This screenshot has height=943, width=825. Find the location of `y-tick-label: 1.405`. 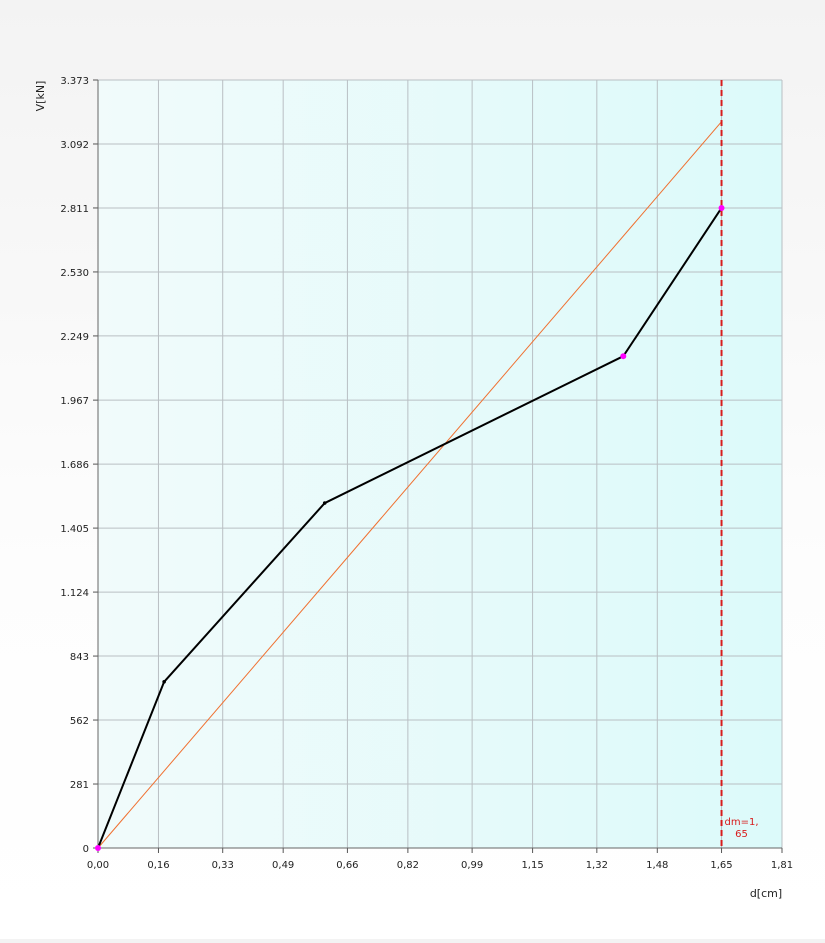

y-tick-label: 1.405 is located at coordinates (74, 529).